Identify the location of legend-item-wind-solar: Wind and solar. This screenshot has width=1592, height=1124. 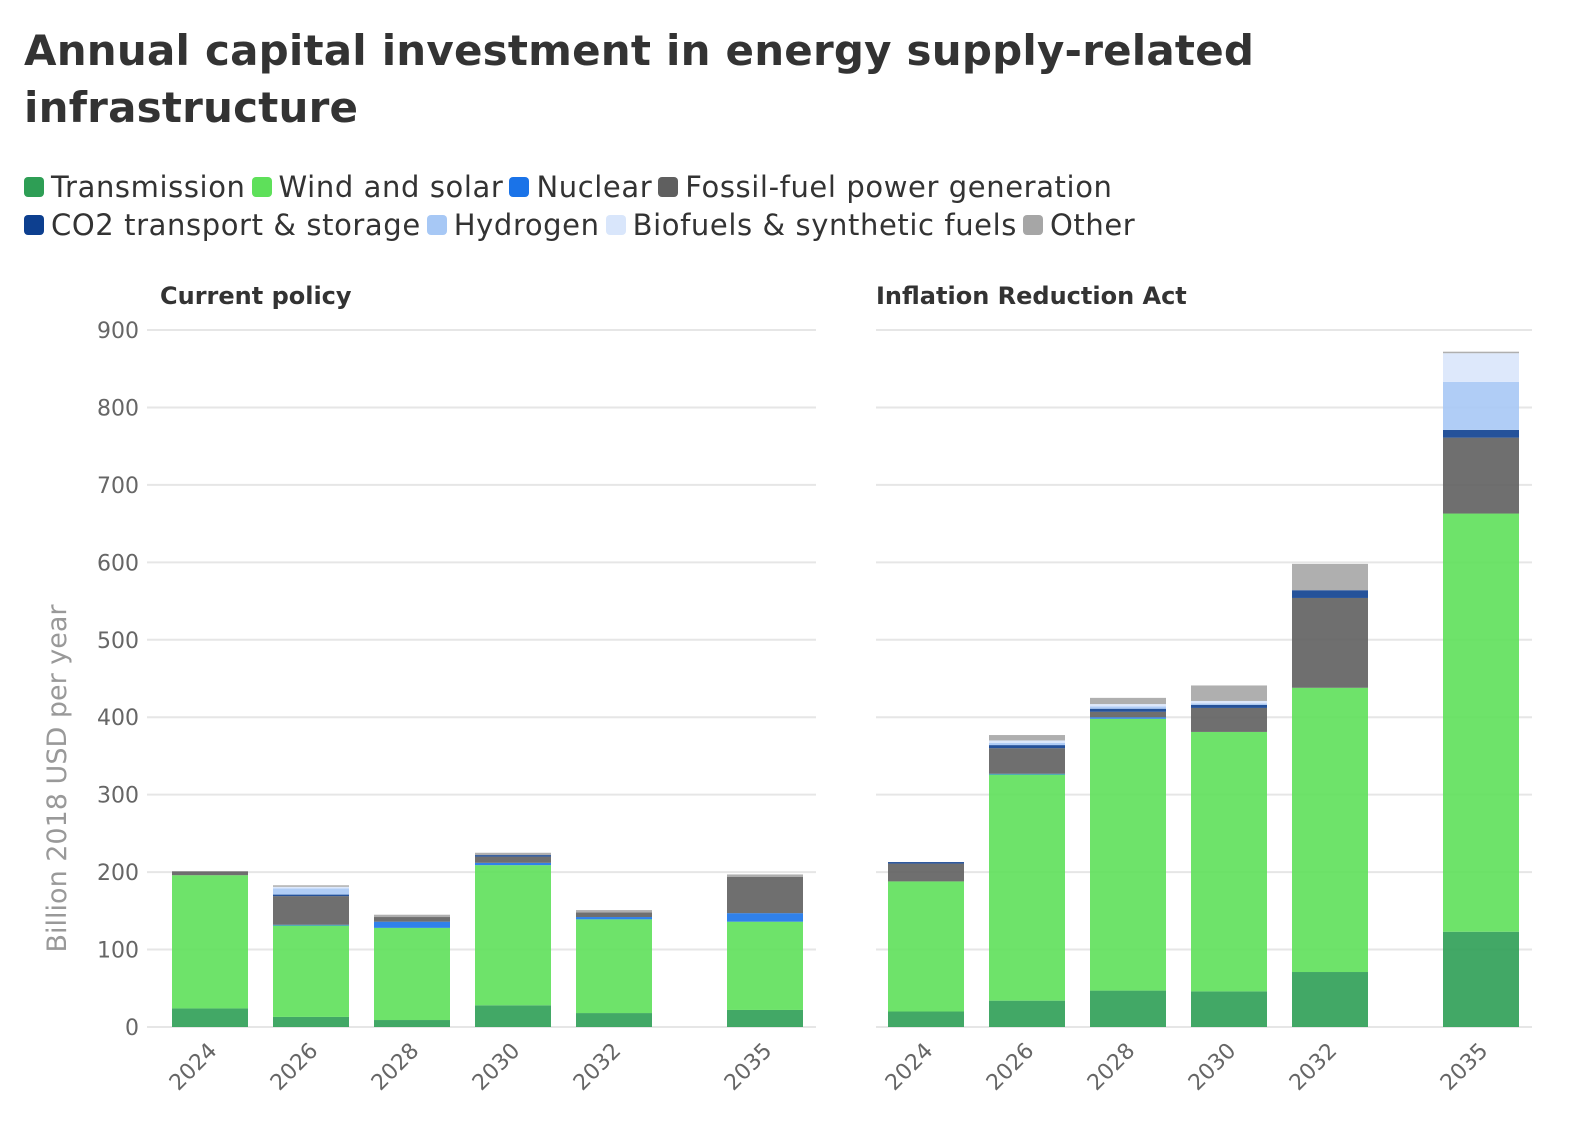
(377, 187).